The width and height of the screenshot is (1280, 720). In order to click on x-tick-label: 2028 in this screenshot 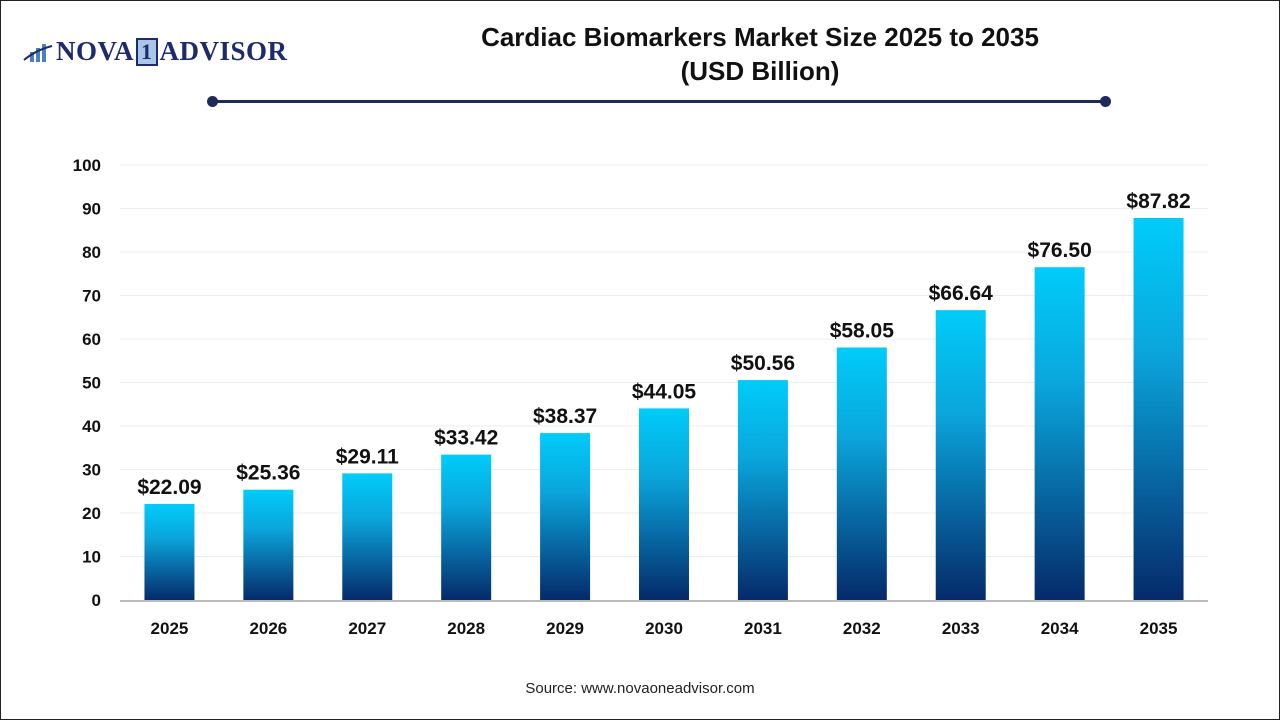, I will do `click(466, 628)`.